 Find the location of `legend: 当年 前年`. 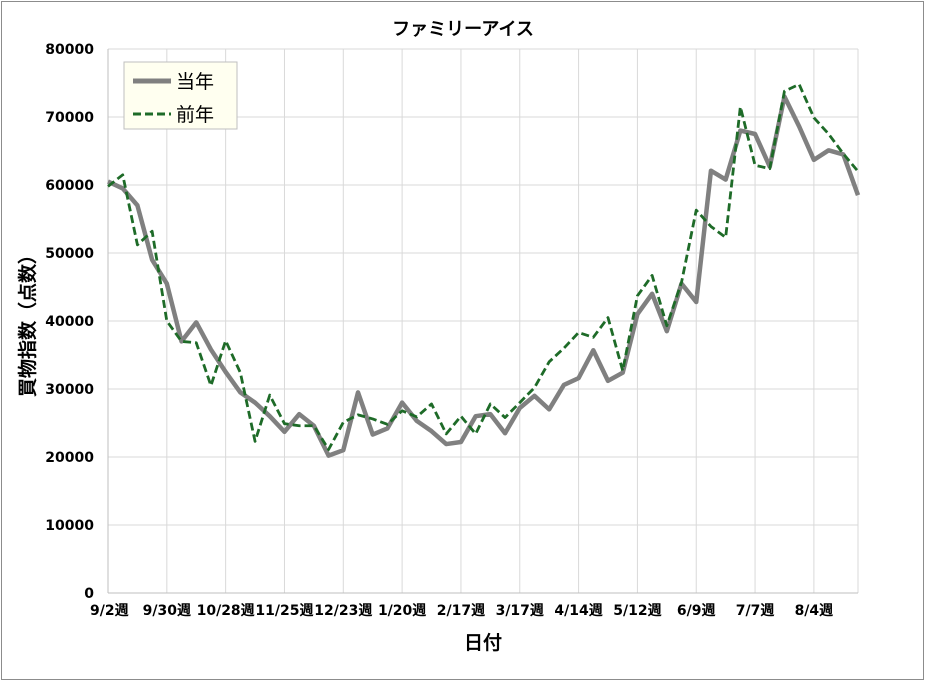

legend: 当年 前年 is located at coordinates (180, 95).